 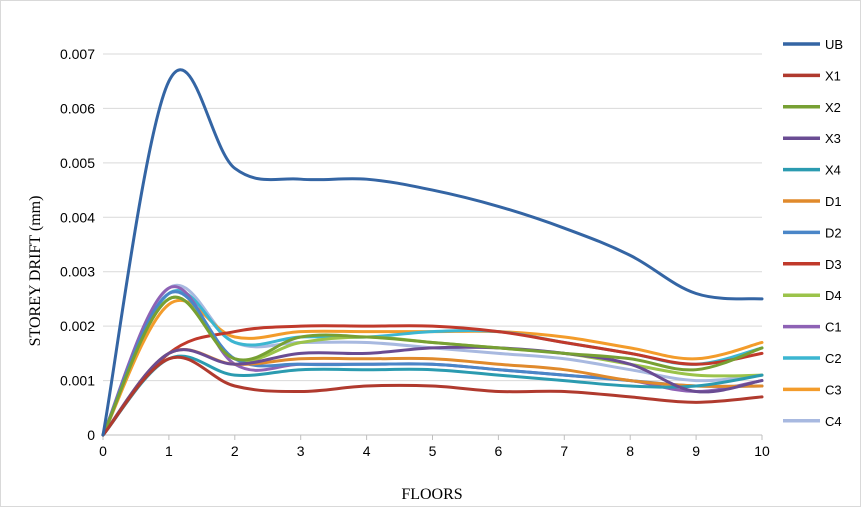 What do you see at coordinates (499, 451) in the screenshot?
I see `x-tick-label: 6` at bounding box center [499, 451].